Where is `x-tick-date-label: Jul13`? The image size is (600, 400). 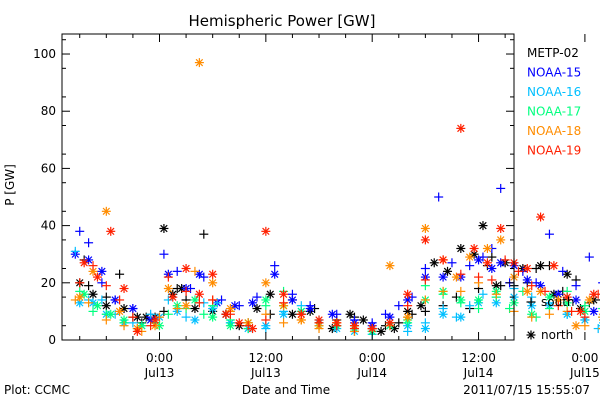
x-tick-date-label: Jul13 is located at coordinates (159, 373).